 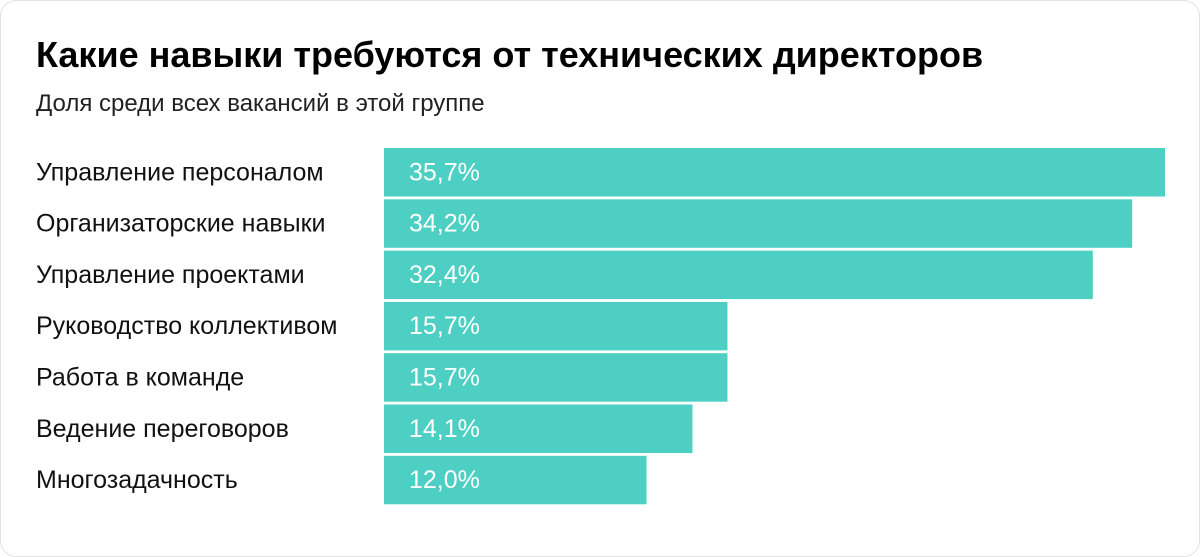 What do you see at coordinates (162, 429) in the screenshot?
I see `category-label: Ведение переговоров` at bounding box center [162, 429].